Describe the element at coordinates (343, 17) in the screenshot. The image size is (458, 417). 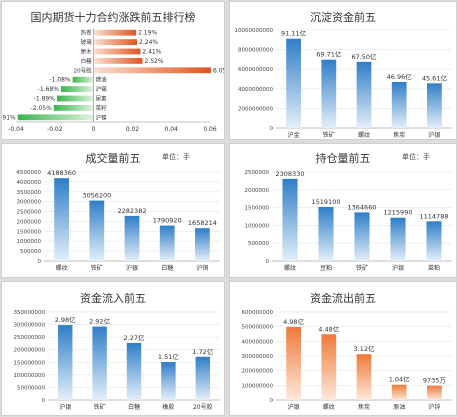
I see `chart-title: 沉淀资金前五` at that location.